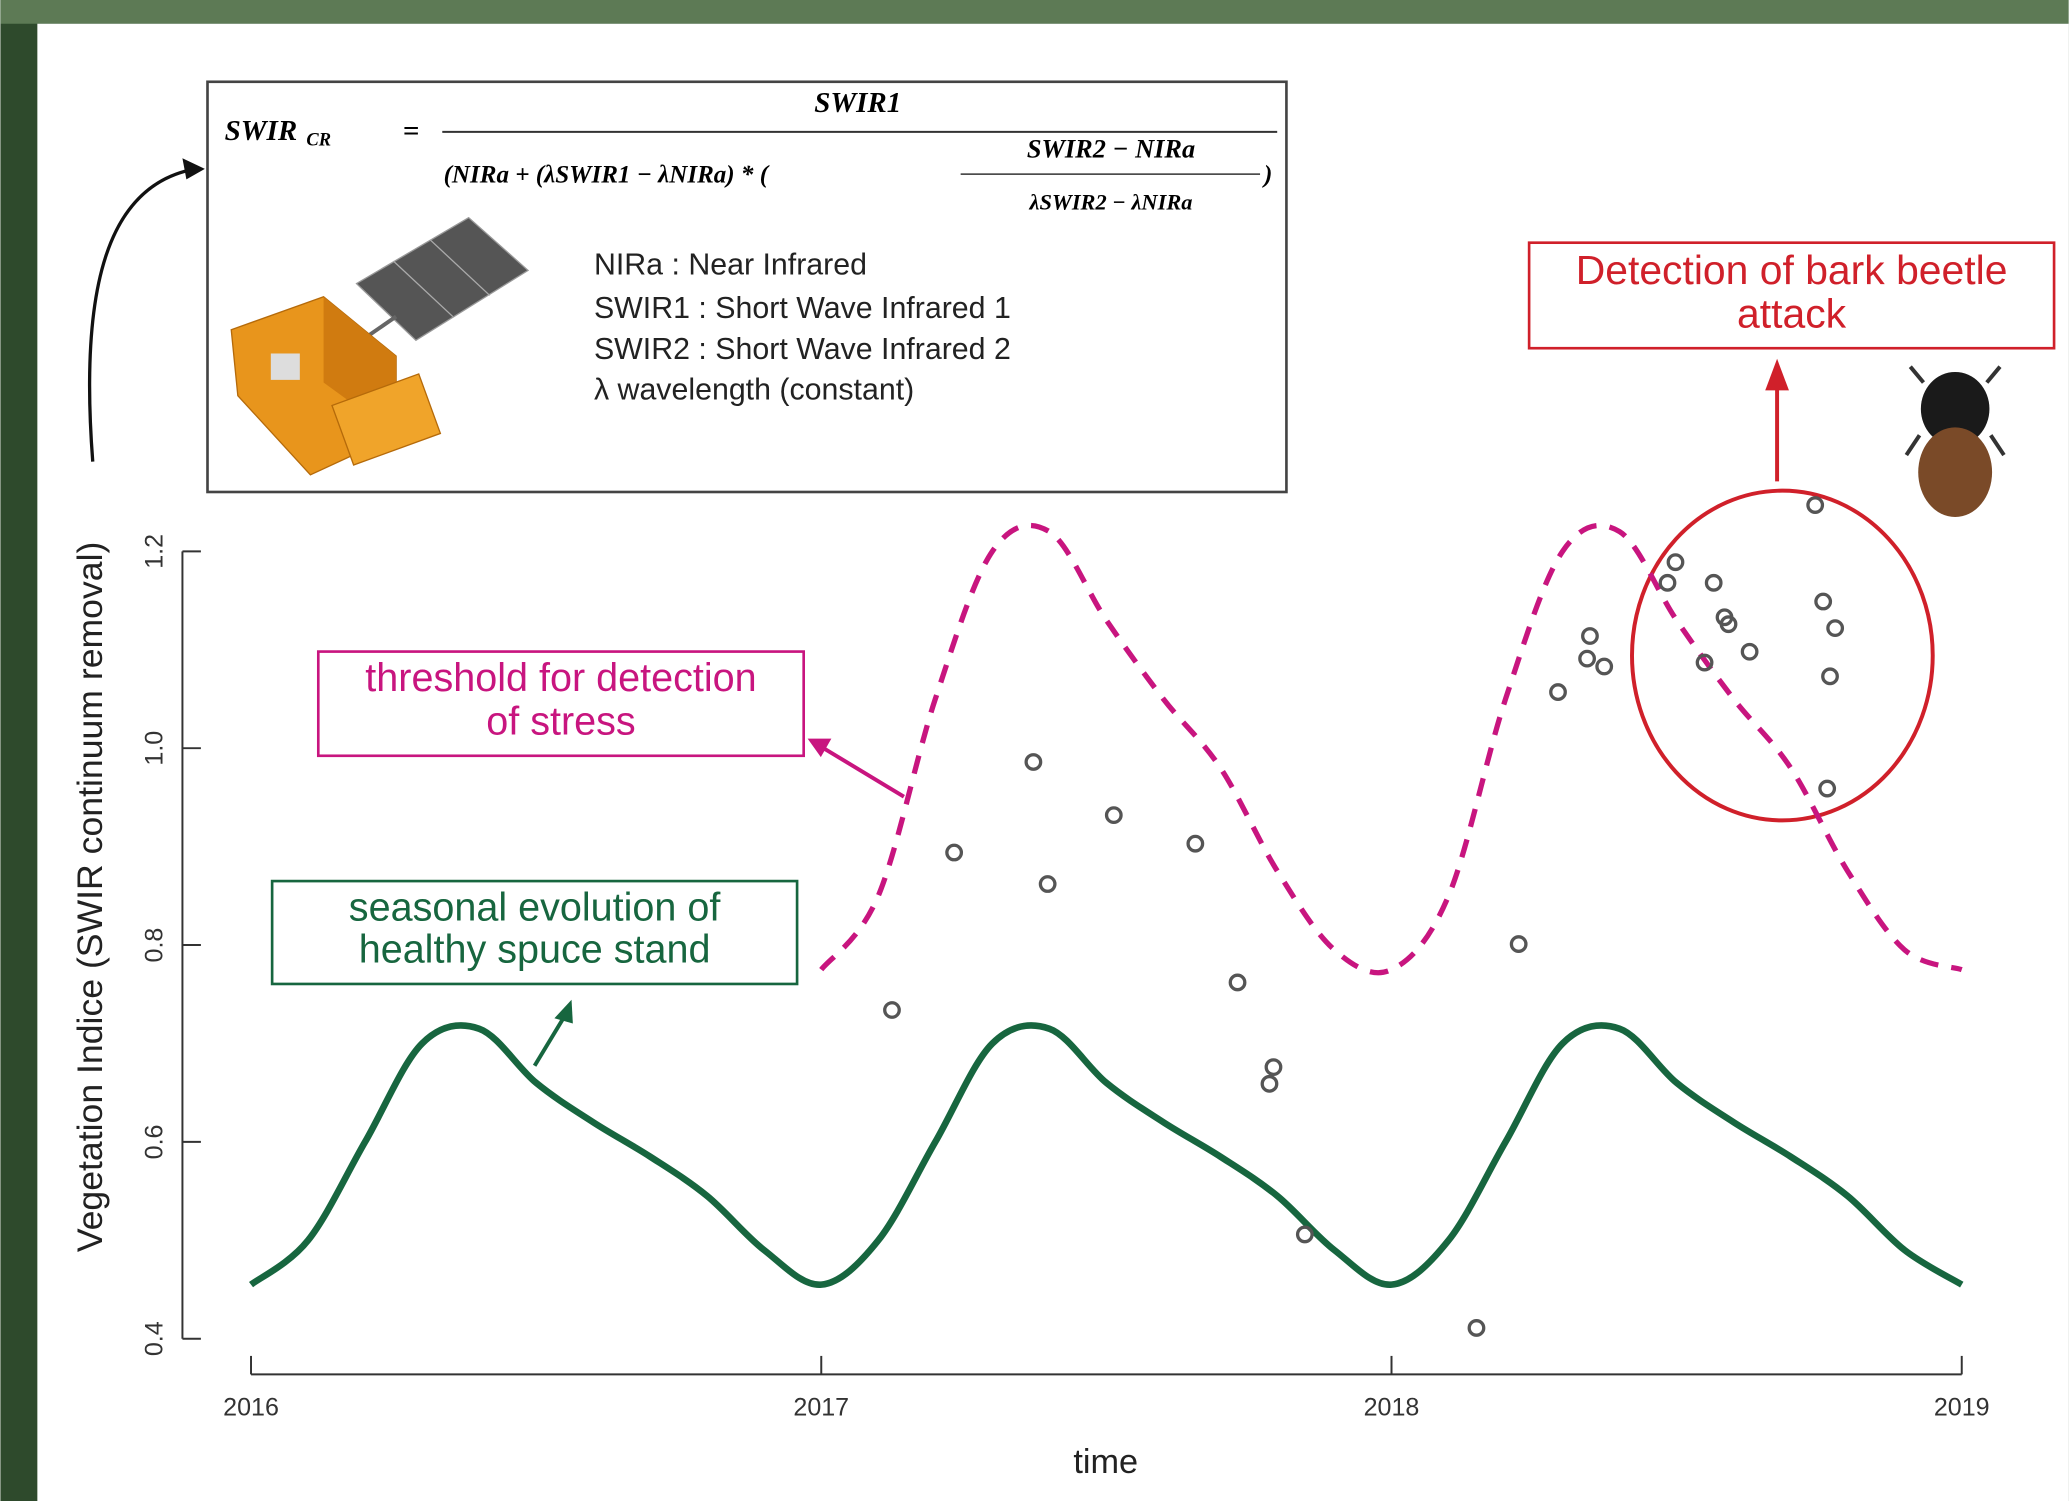  I want to click on detection-ellipse, so click(1782, 655).